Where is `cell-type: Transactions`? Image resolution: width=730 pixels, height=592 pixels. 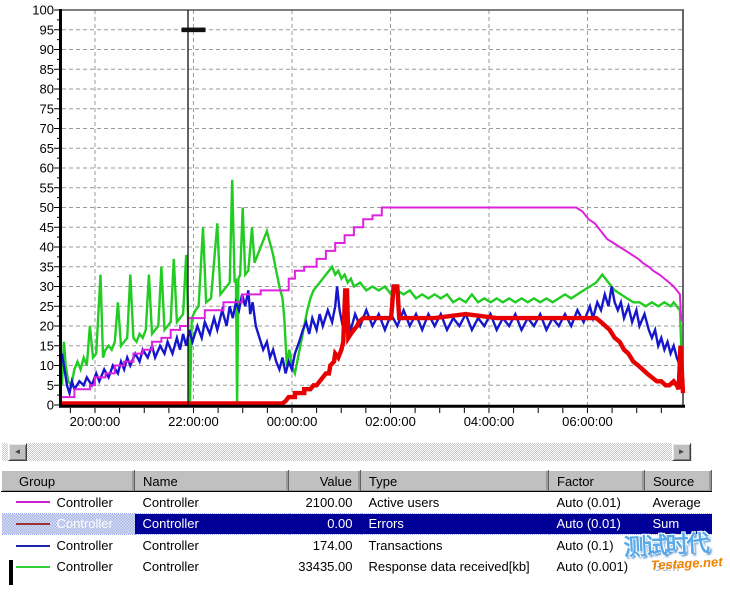
cell-type: Transactions is located at coordinates (454, 545).